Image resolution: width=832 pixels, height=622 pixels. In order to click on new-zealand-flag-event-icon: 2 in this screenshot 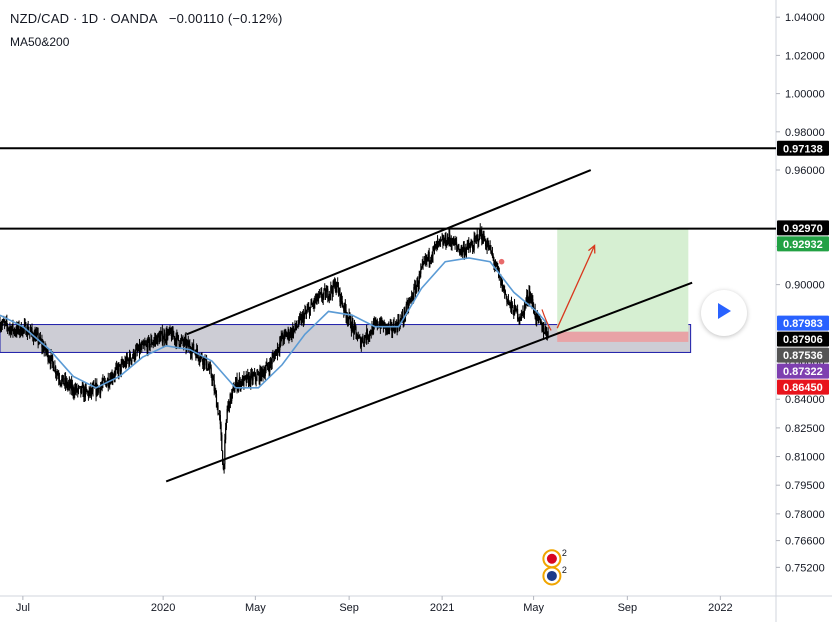, I will do `click(554, 575)`.